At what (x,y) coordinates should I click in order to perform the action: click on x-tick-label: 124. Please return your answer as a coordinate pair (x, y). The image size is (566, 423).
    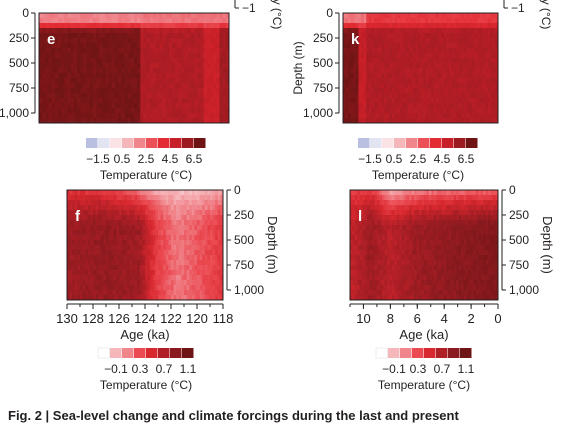
    Looking at the image, I should click on (145, 318).